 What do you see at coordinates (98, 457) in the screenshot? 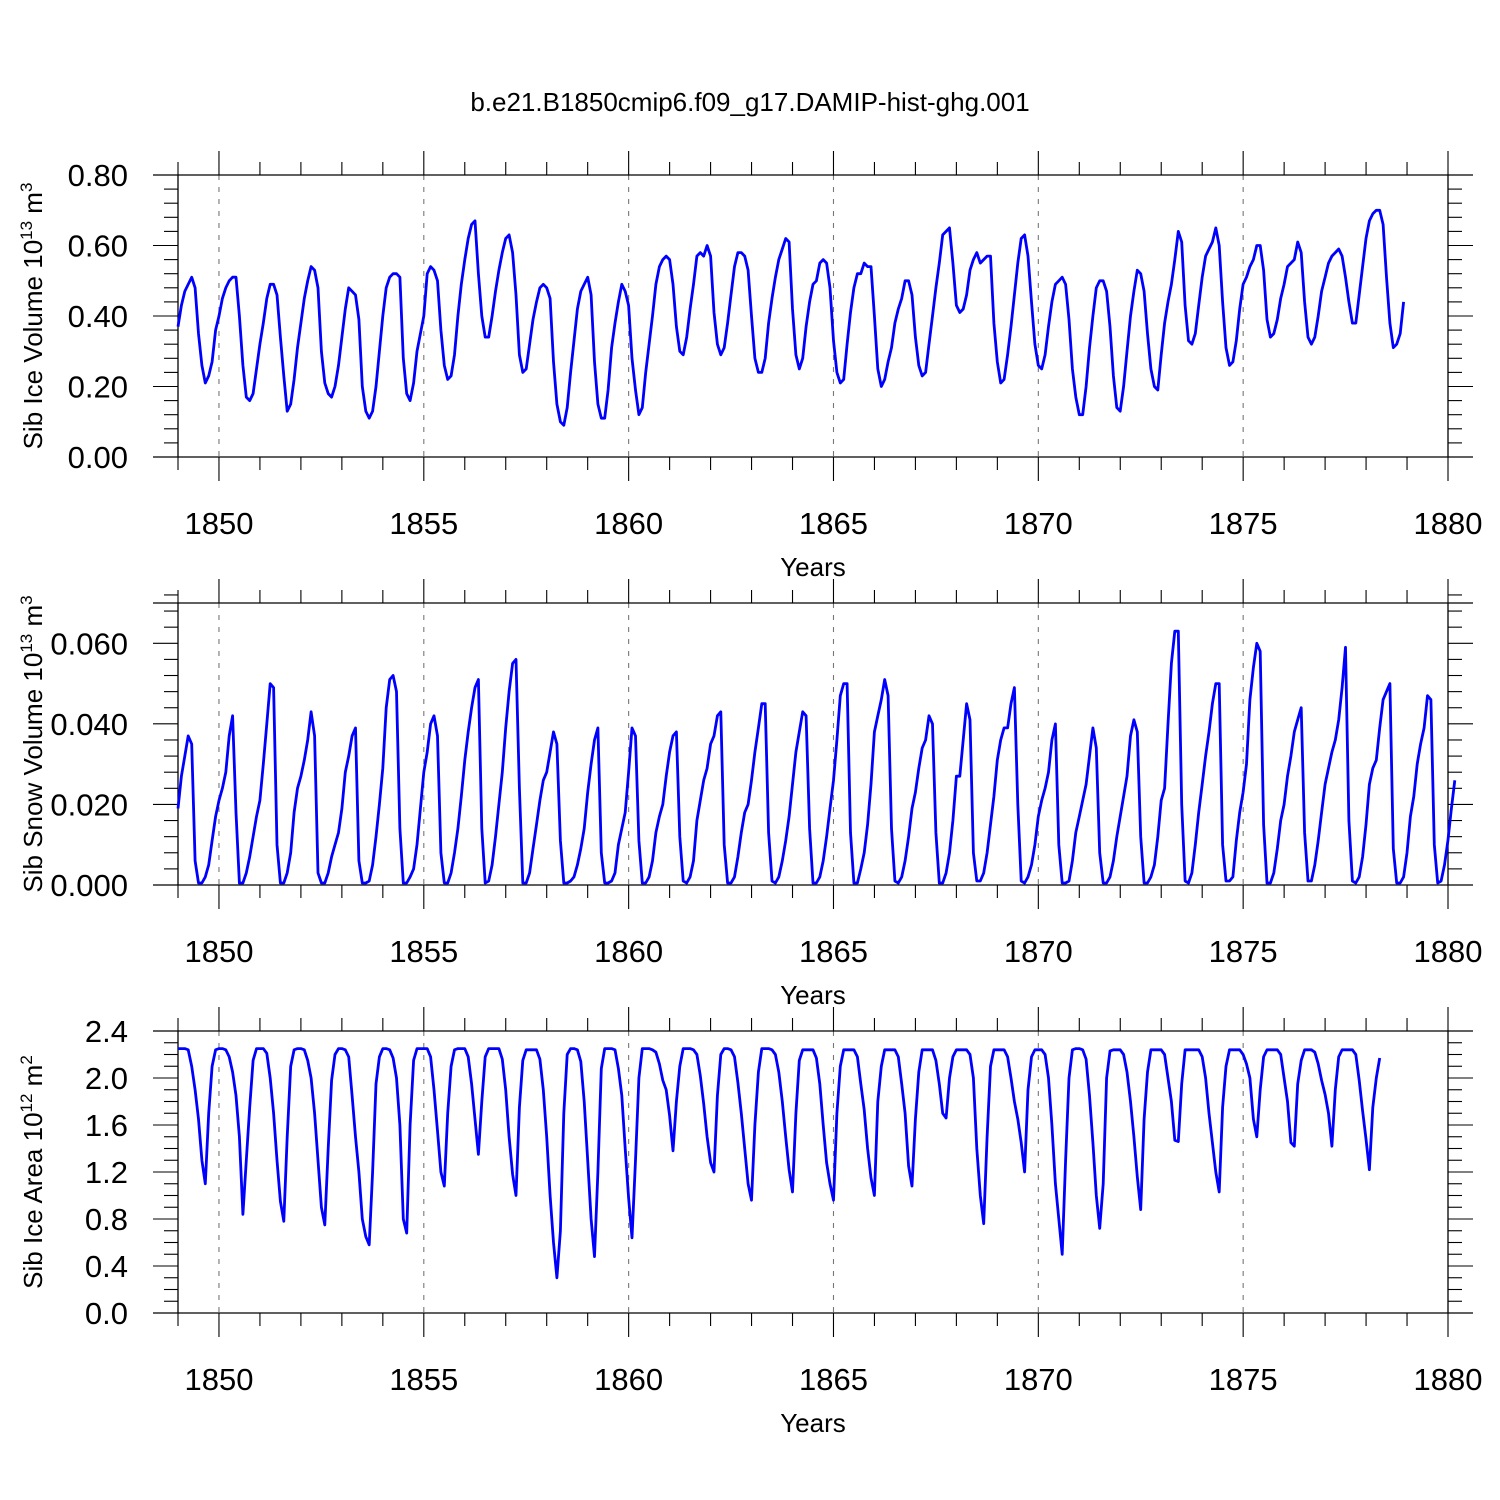
I see `y-tick-label: 0.00` at bounding box center [98, 457].